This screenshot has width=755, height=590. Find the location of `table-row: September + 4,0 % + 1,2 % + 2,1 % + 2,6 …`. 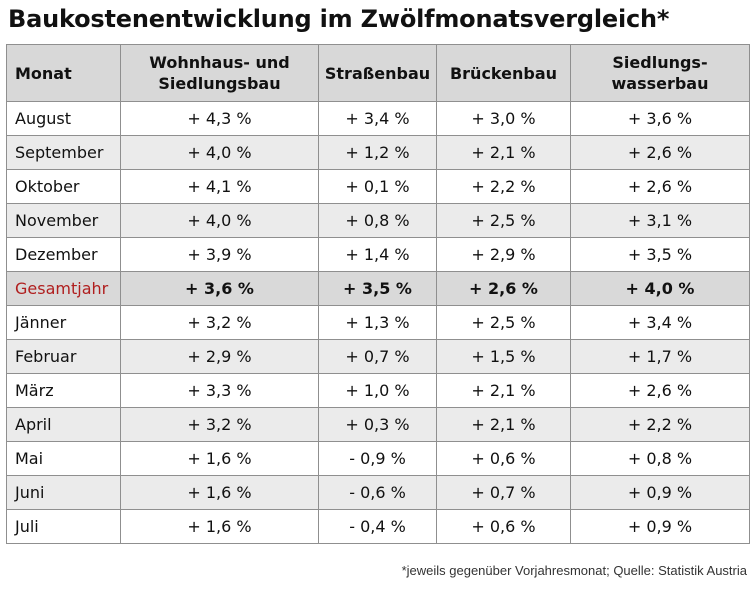

table-row: September + 4,0 % + 1,2 % + 2,1 % + 2,6 … is located at coordinates (378, 152).